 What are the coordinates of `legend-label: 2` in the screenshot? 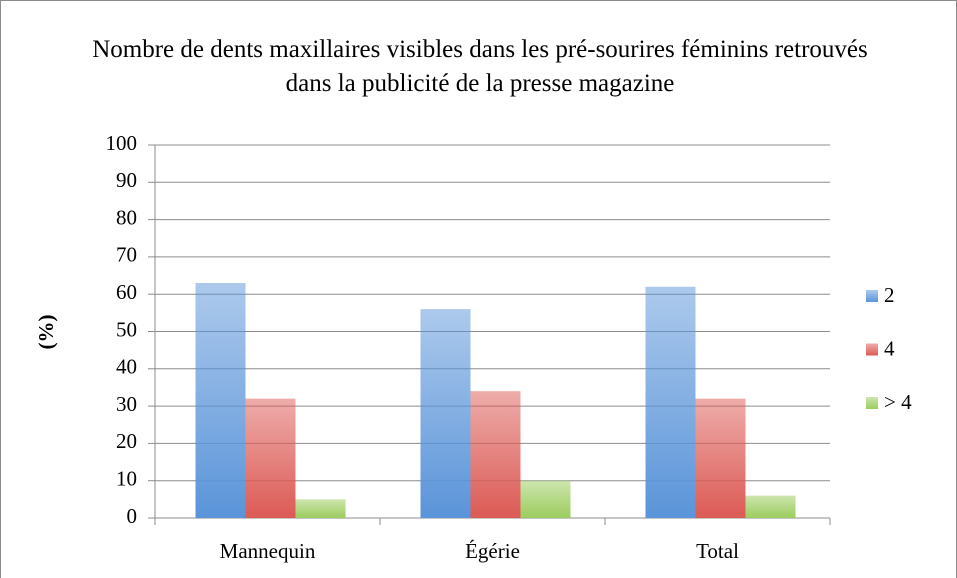 It's located at (889, 295).